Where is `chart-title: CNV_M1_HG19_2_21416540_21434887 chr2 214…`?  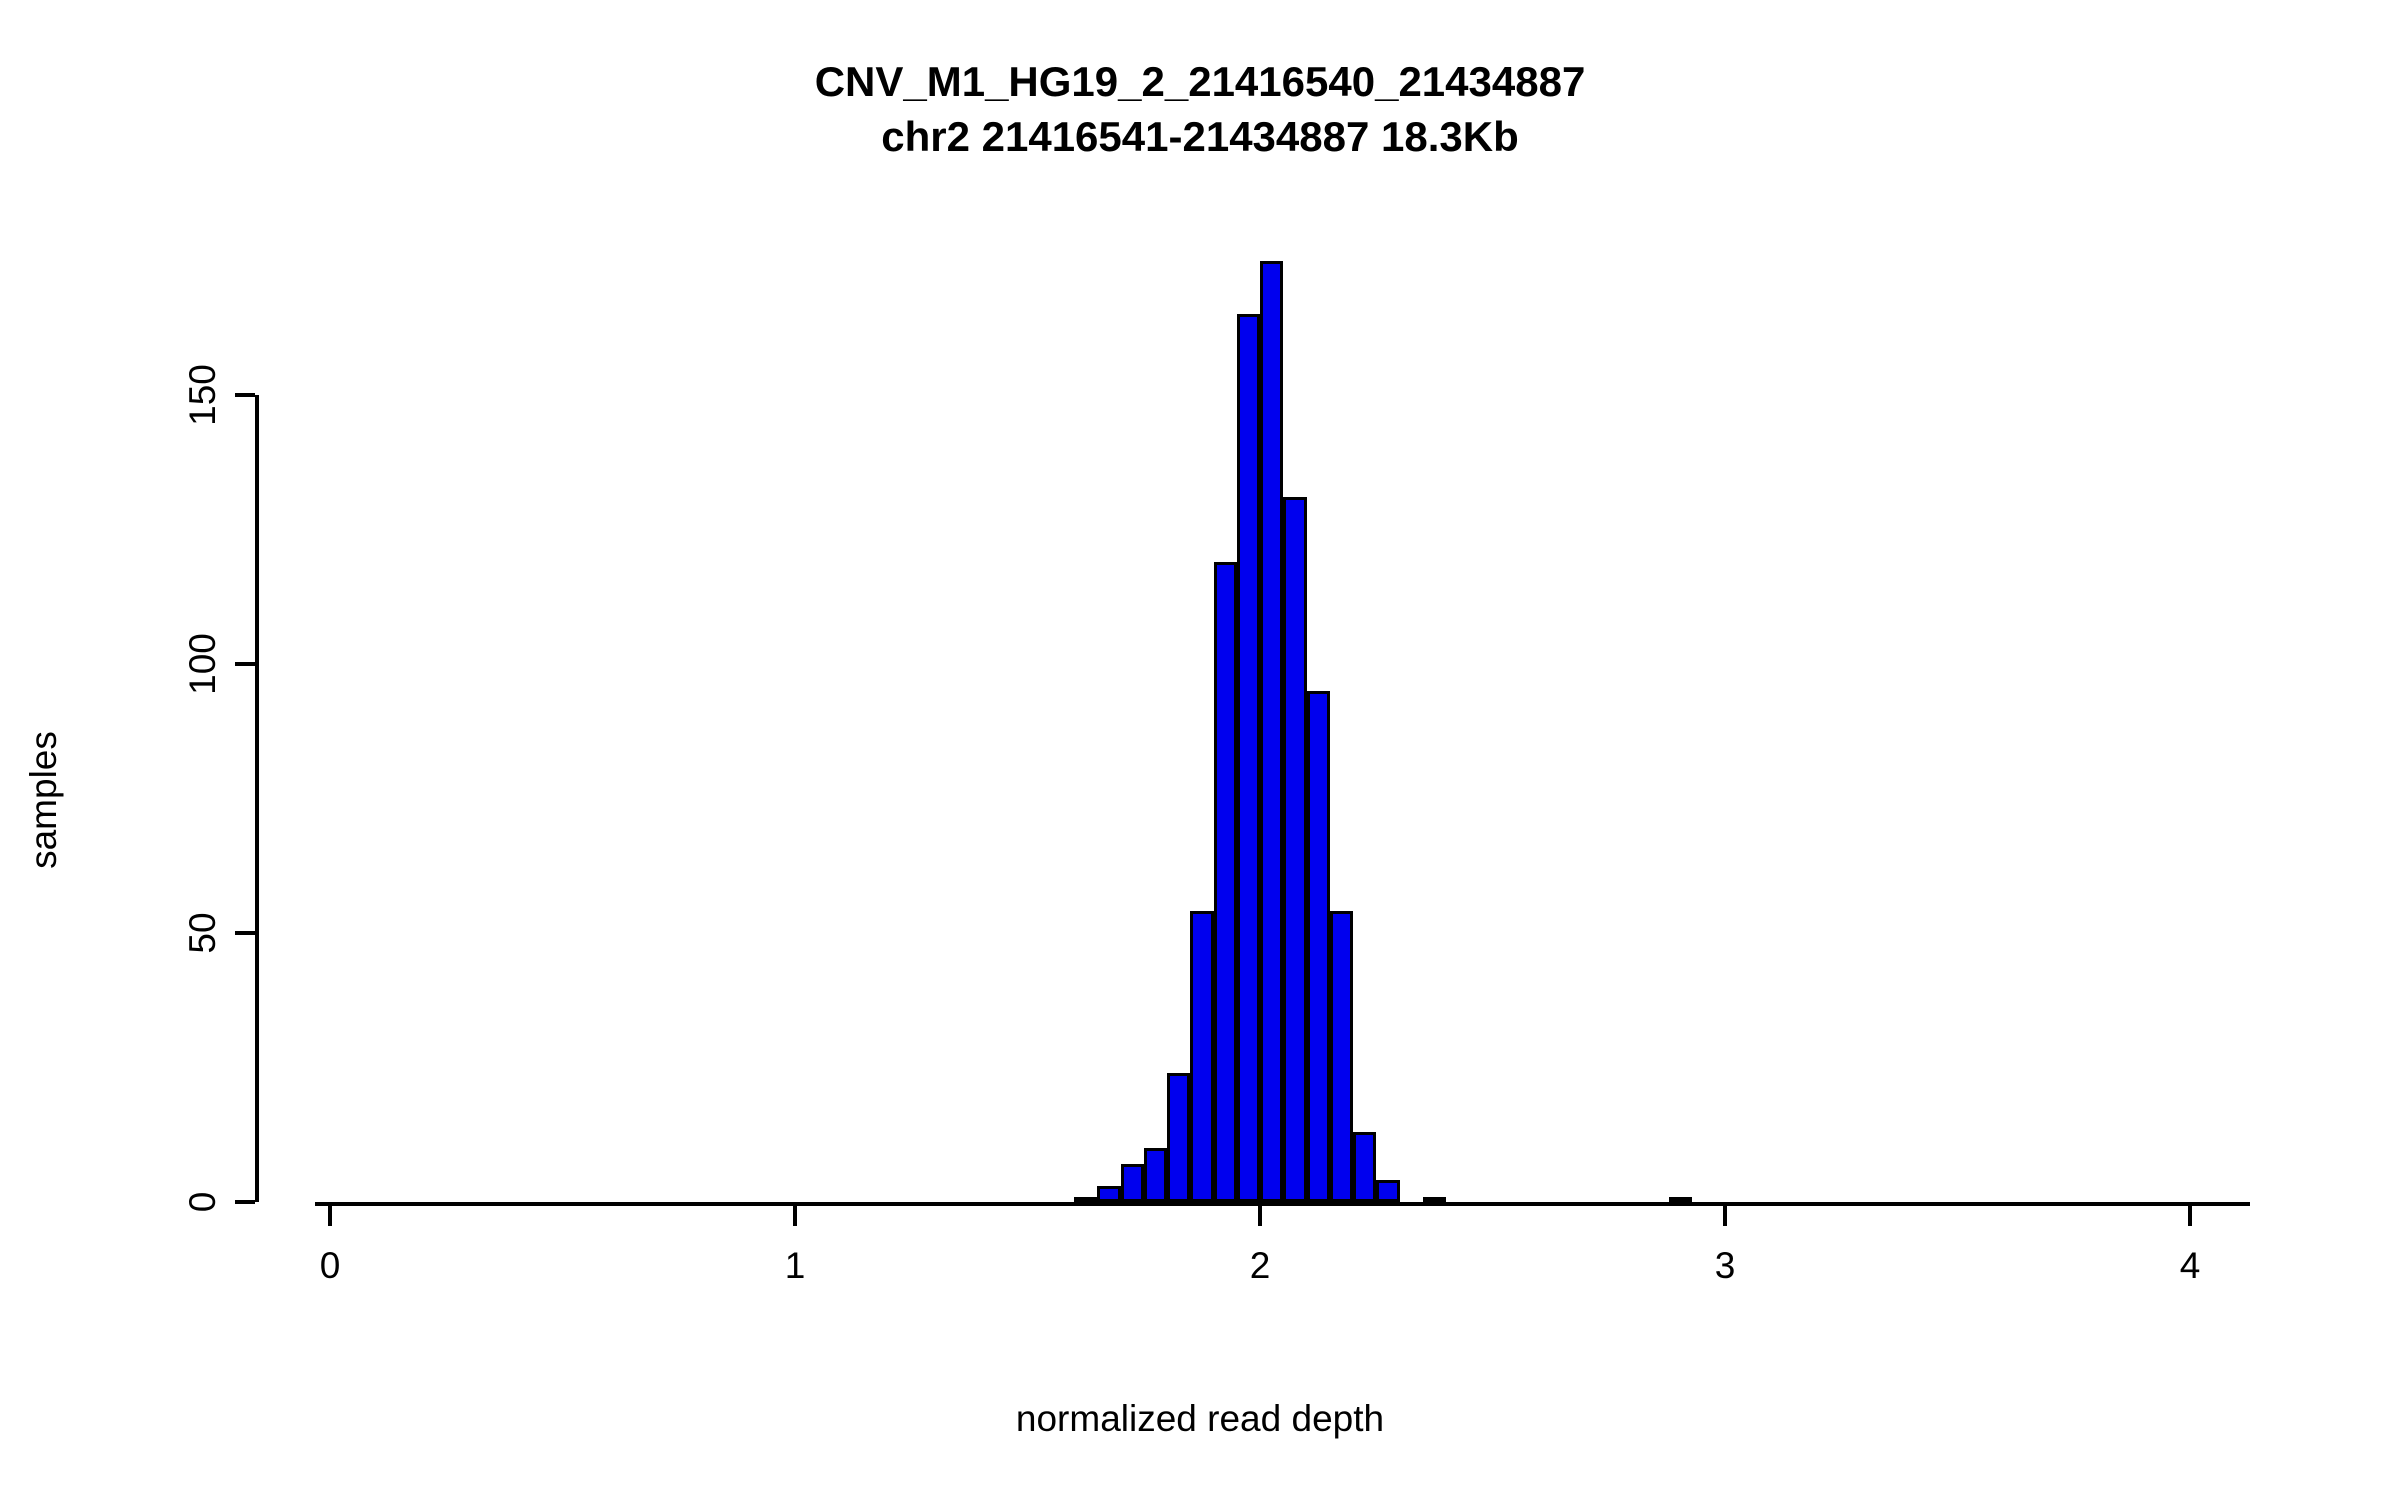
chart-title: CNV_M1_HG19_2_21416540_21434887 chr2 214… is located at coordinates (1200, 109).